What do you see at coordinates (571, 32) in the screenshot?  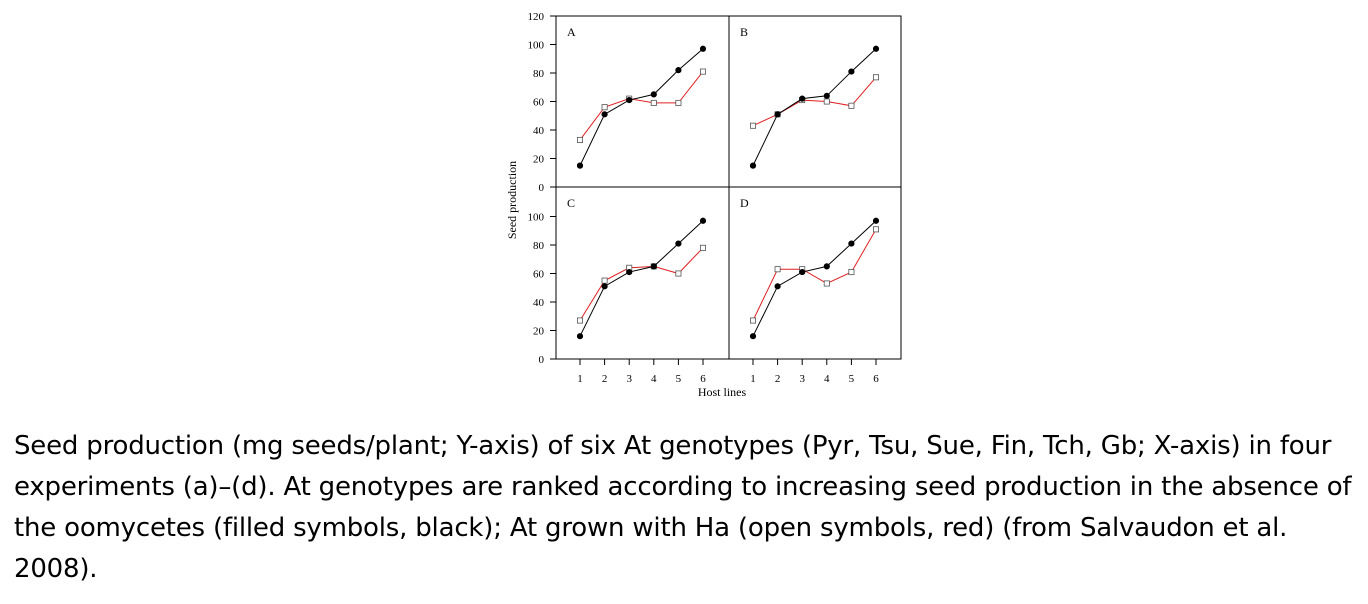 I see `panel-label-a: A` at bounding box center [571, 32].